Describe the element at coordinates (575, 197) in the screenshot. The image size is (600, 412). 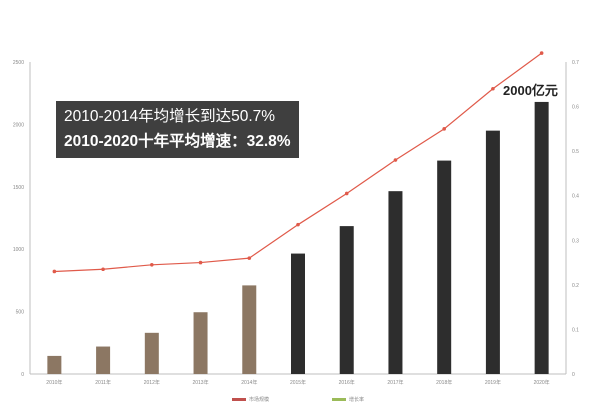
I see `y-right-tick-0.4: 0.4` at that location.